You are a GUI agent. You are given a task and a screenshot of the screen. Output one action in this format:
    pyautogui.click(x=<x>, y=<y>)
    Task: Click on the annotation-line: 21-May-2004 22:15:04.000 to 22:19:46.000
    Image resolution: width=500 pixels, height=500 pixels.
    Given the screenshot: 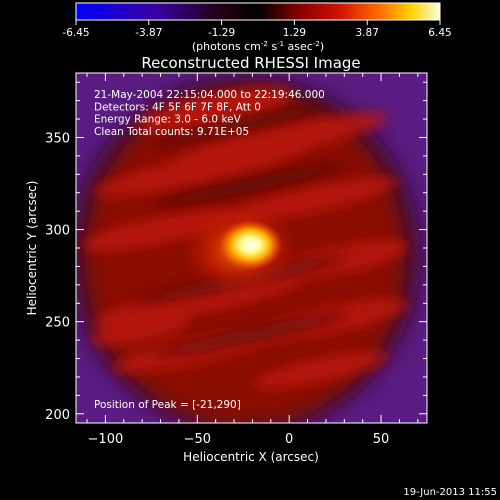 What is the action you would take?
    pyautogui.click(x=209, y=95)
    